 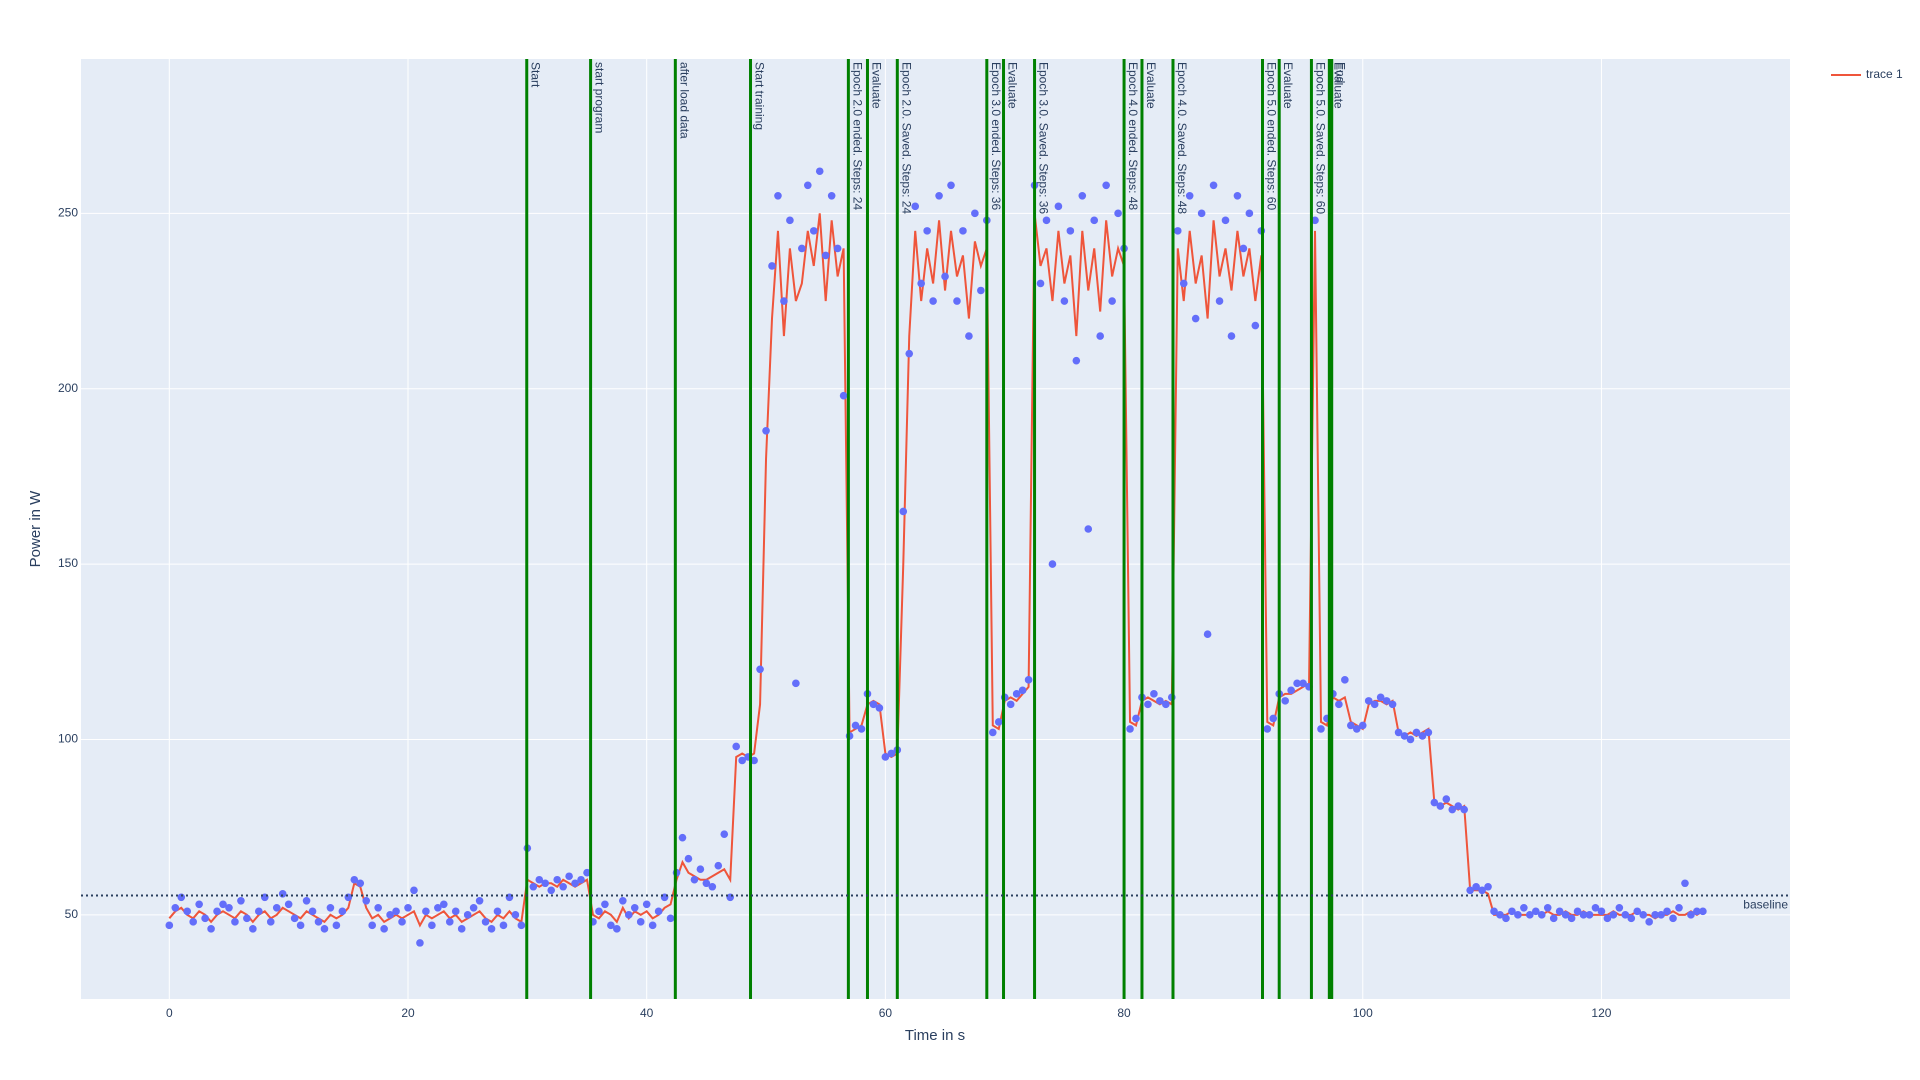 What do you see at coordinates (68, 388) in the screenshot?
I see `y-tick-label: 200` at bounding box center [68, 388].